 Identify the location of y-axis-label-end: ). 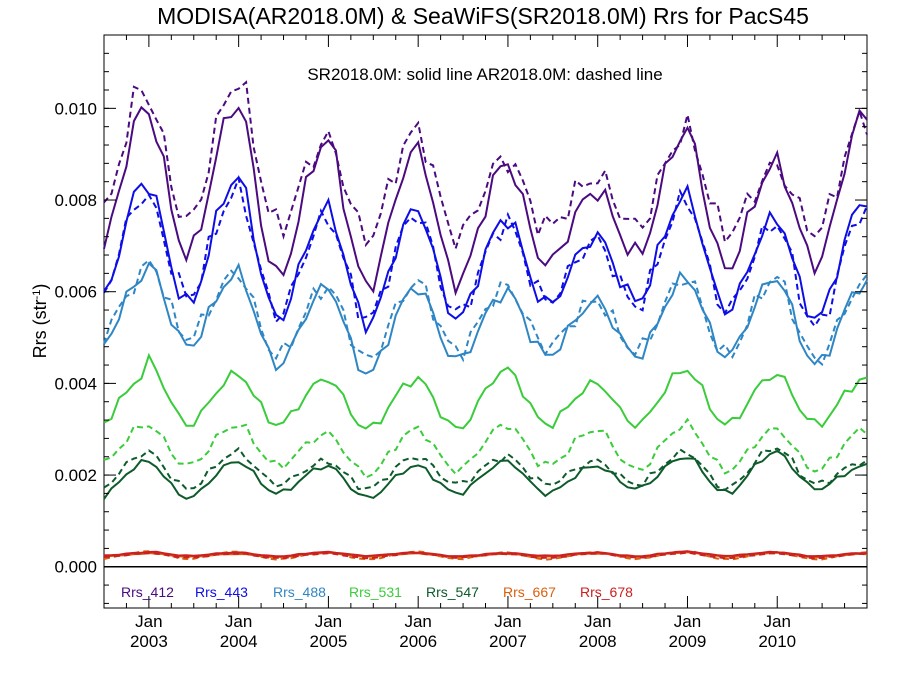
(40, 287).